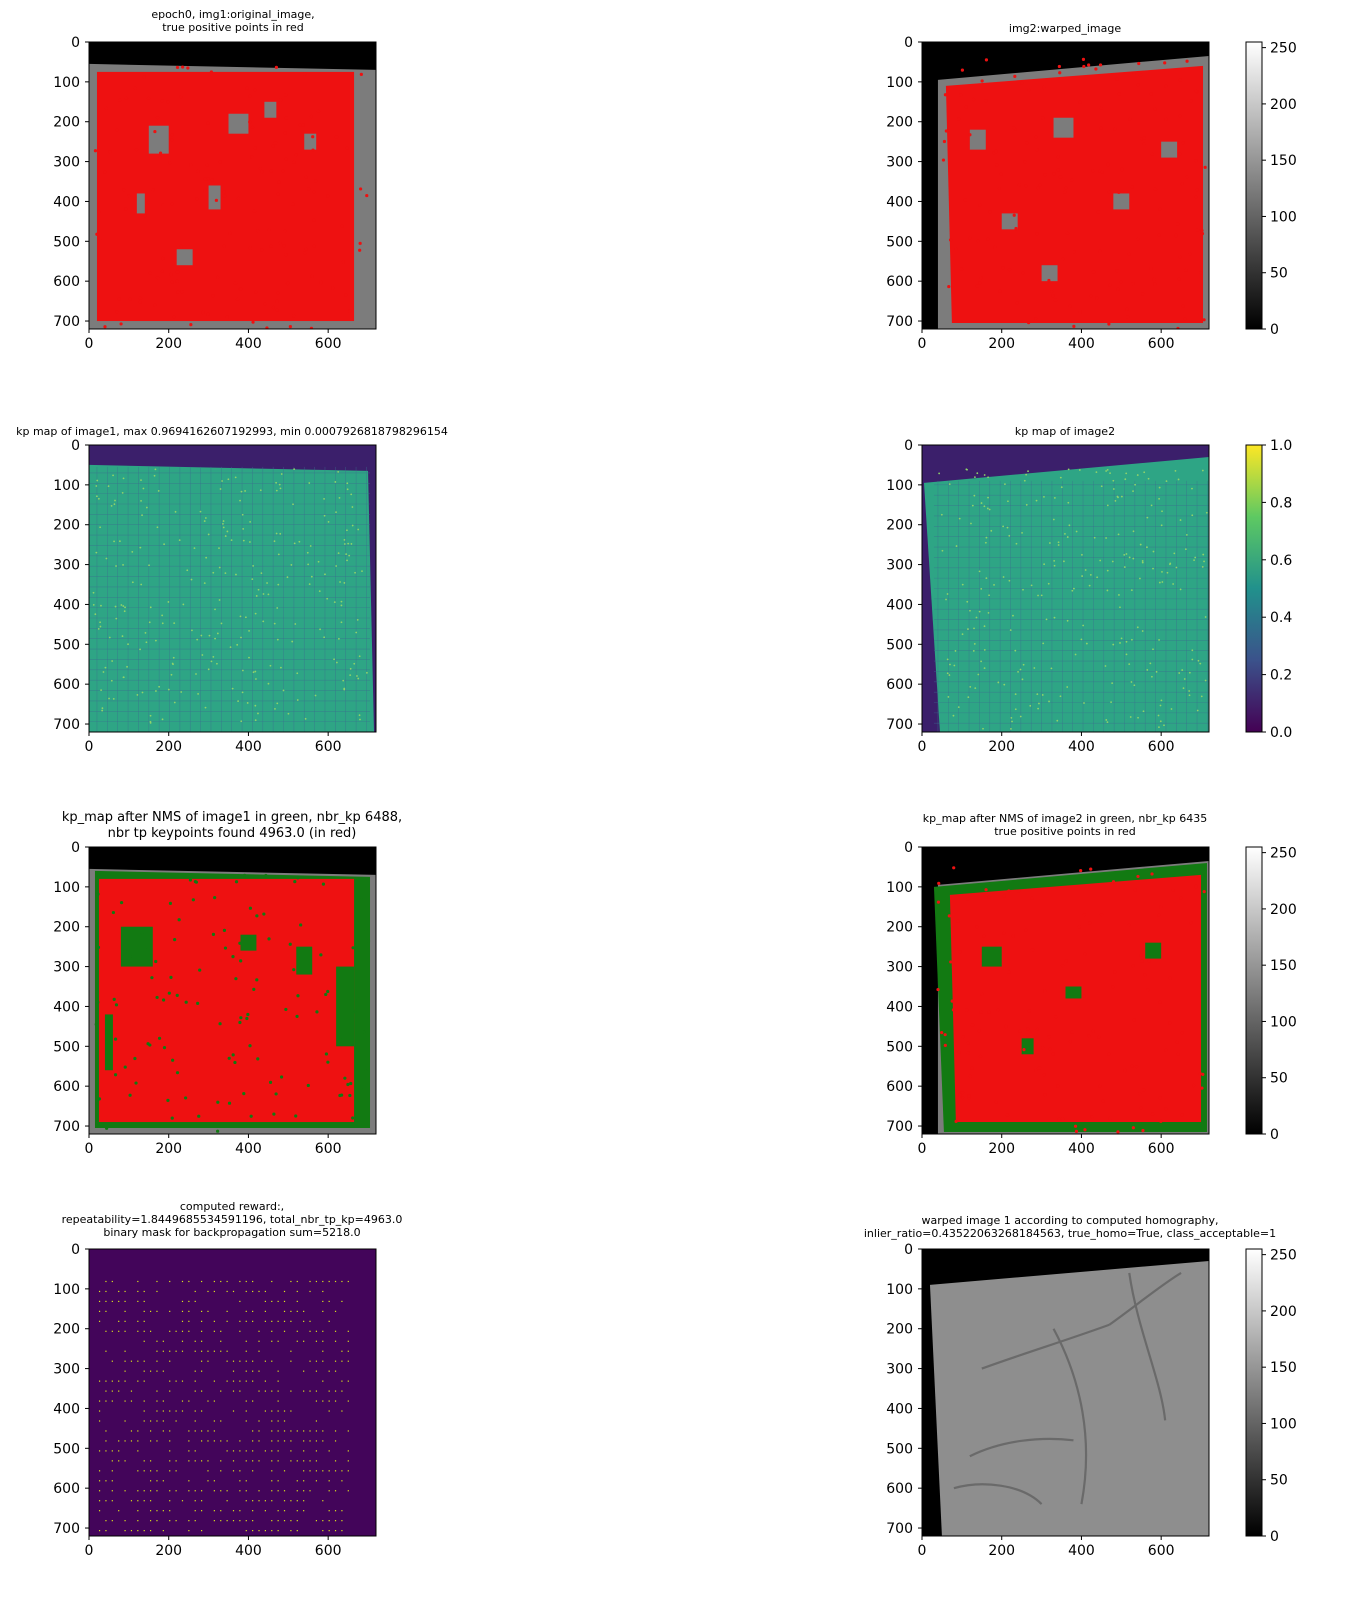  Describe the element at coordinates (1279, 1481) in the screenshot. I see `colorbar-tick-label: 50` at that location.